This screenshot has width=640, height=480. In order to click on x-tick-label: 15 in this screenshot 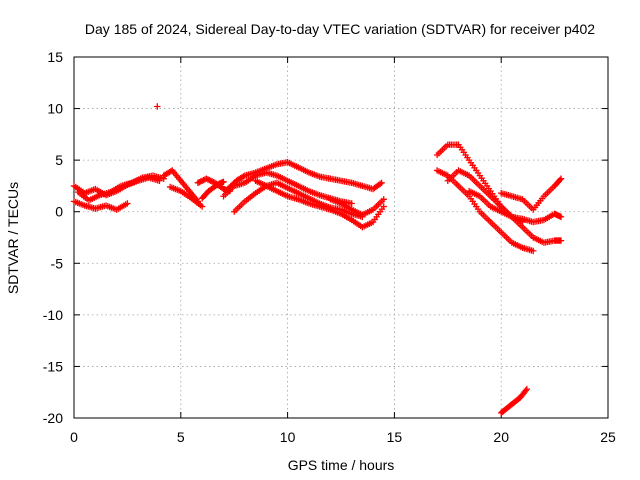, I will do `click(395, 437)`.